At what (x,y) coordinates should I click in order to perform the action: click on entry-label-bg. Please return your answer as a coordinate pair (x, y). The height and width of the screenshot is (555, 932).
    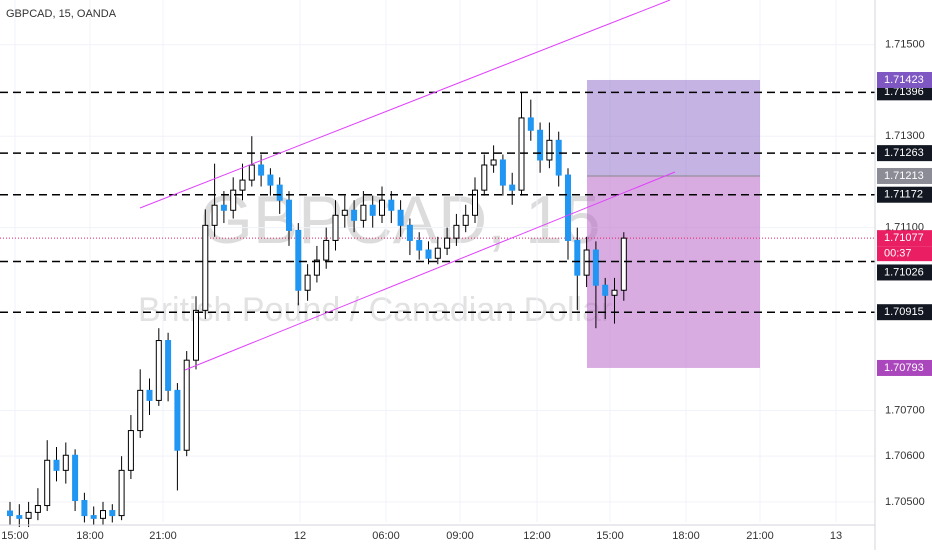
    Looking at the image, I should click on (904, 175).